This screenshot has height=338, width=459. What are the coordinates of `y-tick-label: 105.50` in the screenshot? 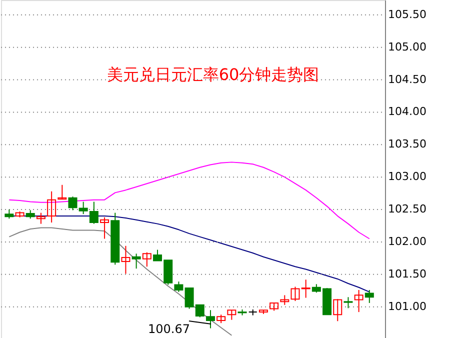 It's located at (407, 14).